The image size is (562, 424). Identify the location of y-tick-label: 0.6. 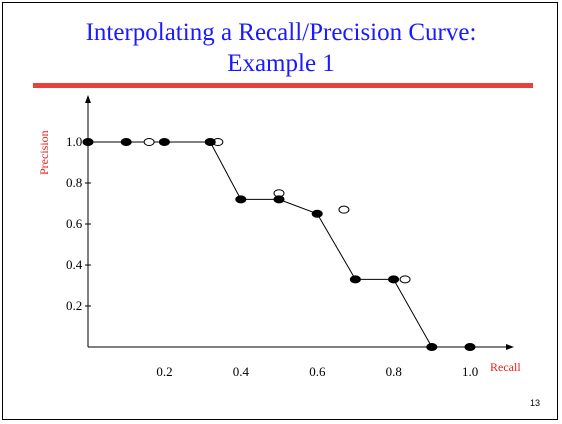
(74, 223).